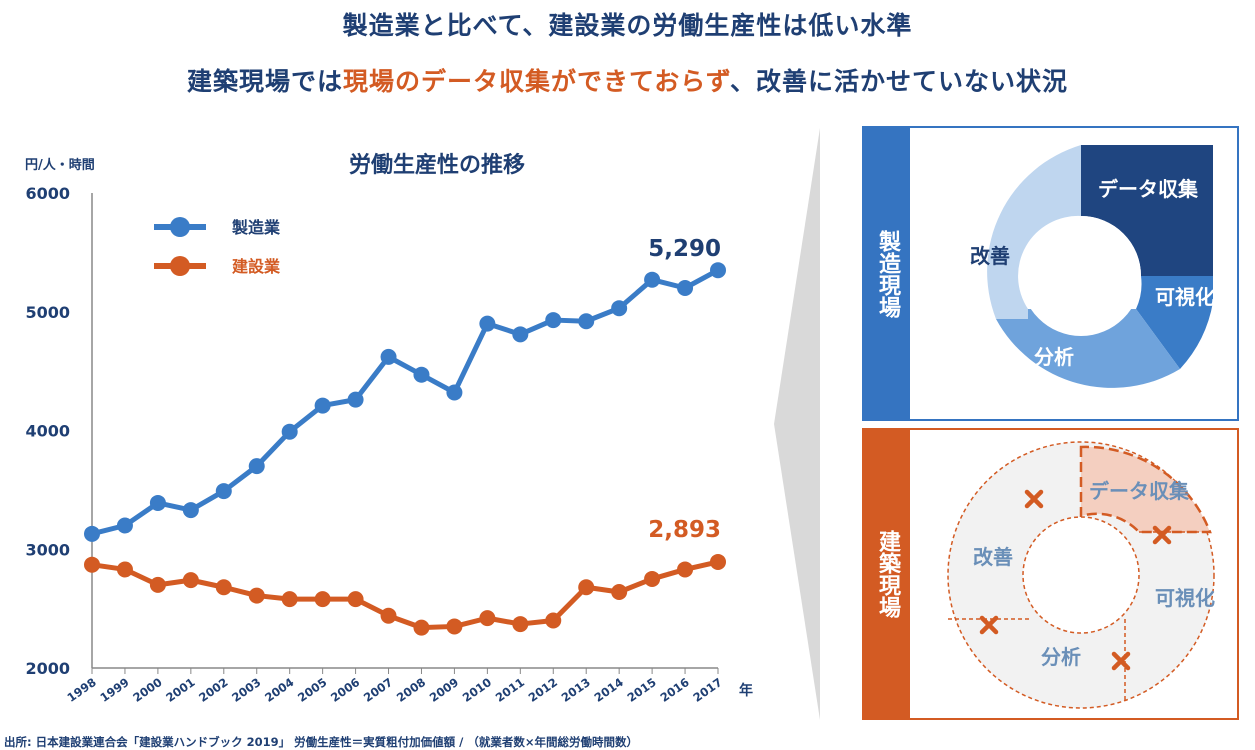 The width and height of the screenshot is (1255, 750). I want to click on x-tick-label: 2005, so click(312, 690).